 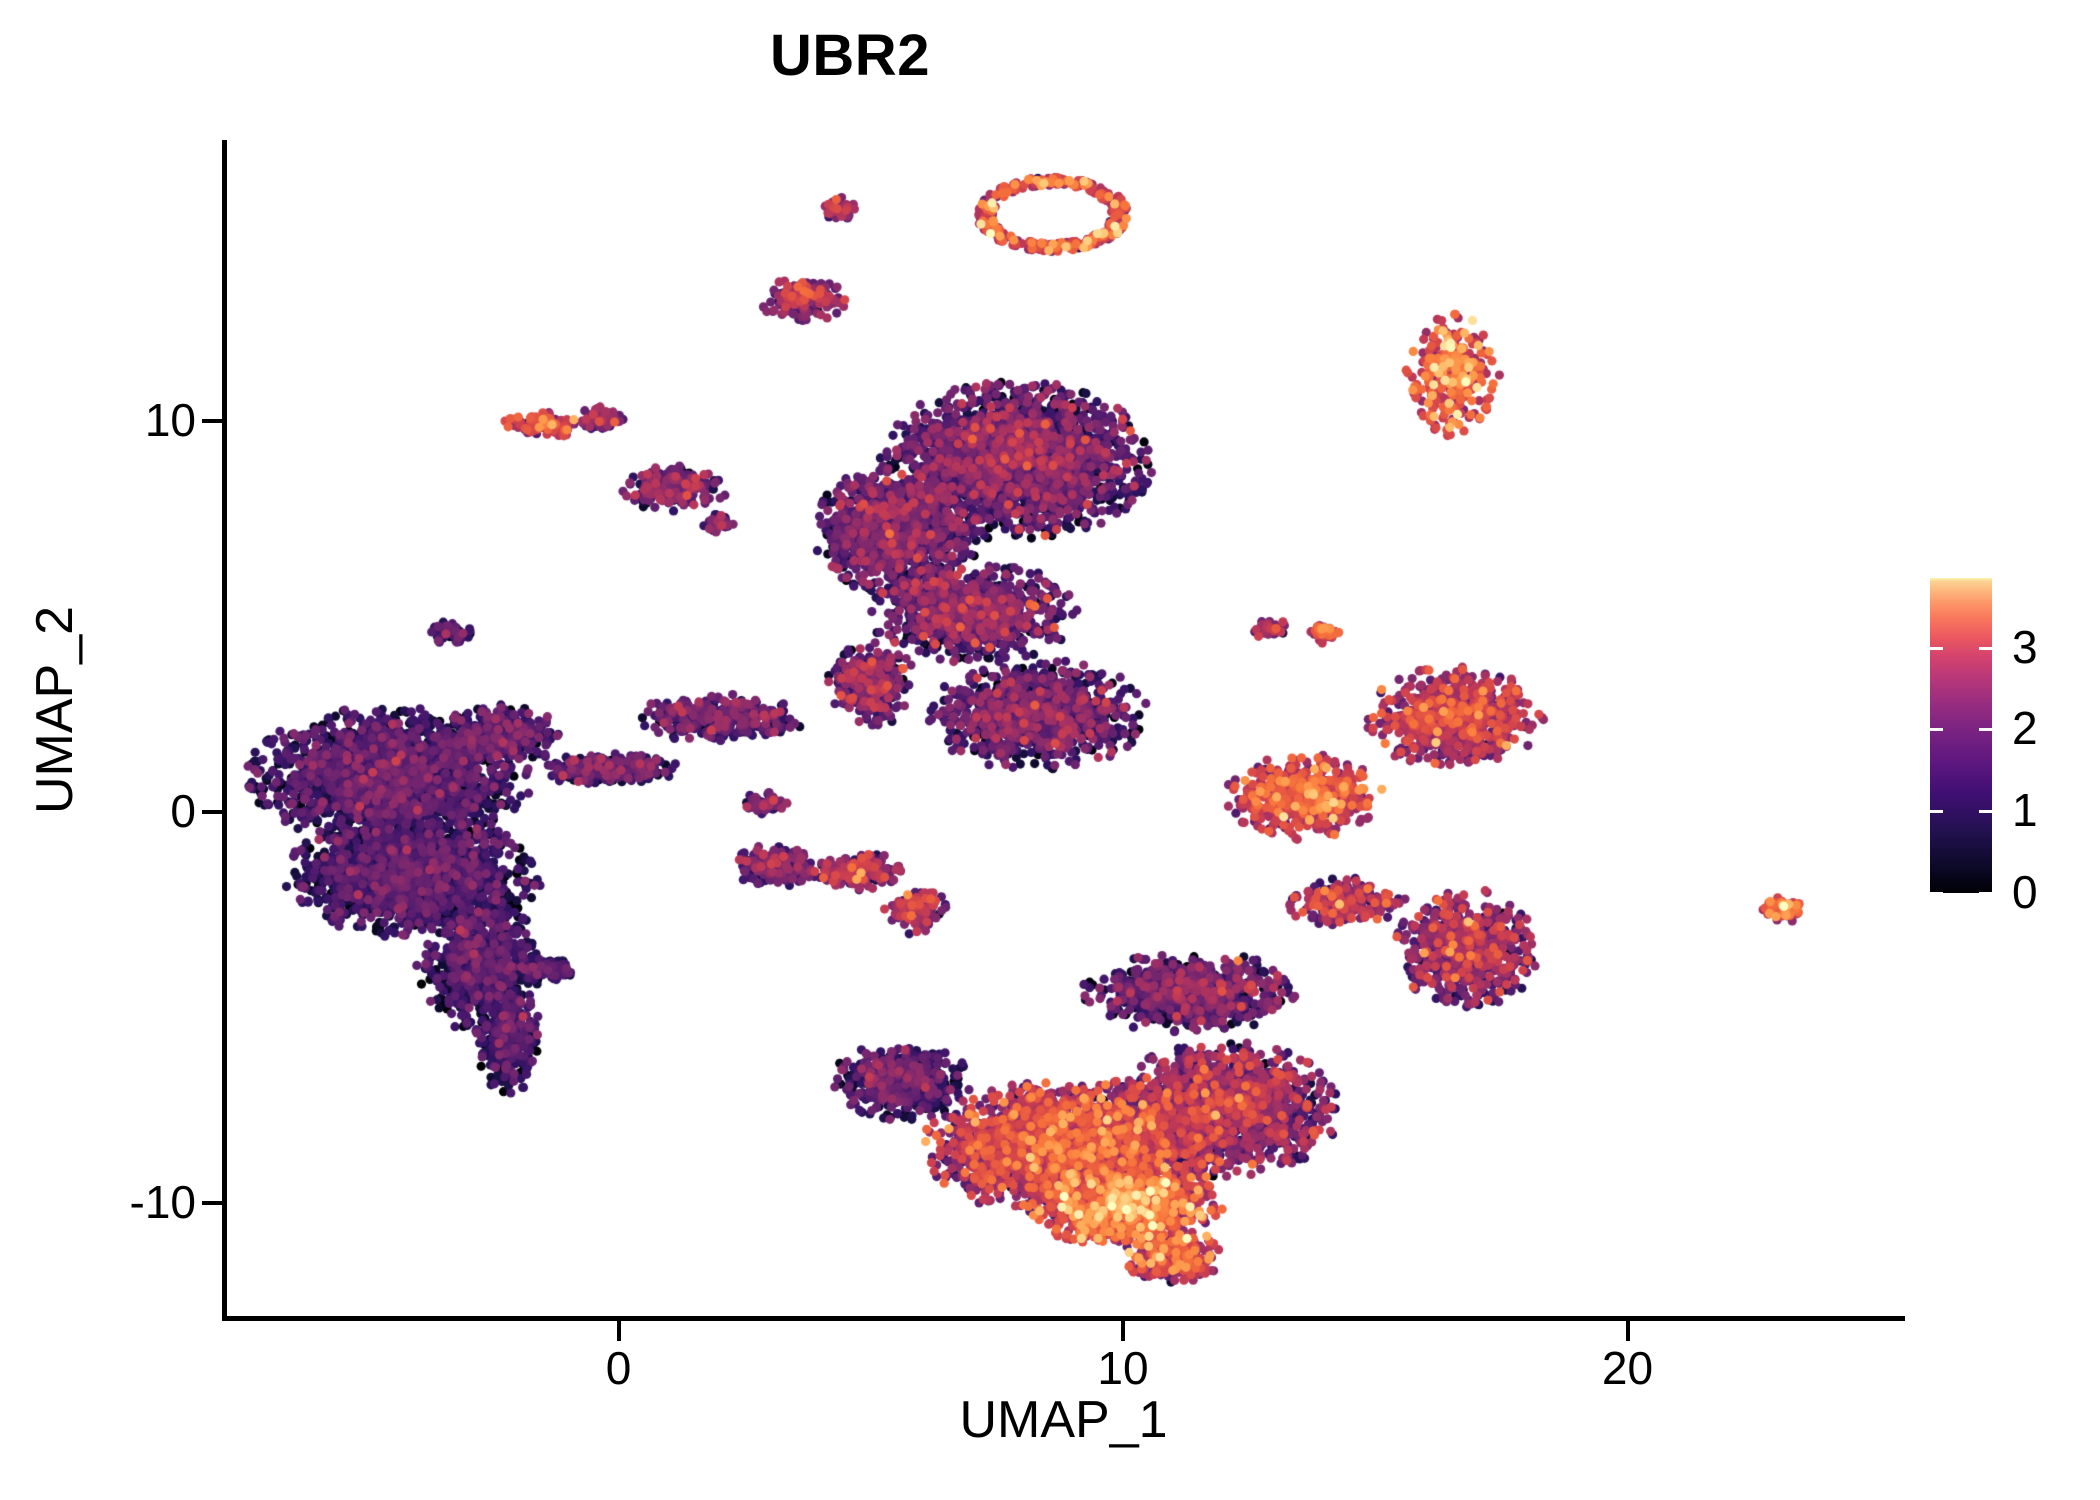 What do you see at coordinates (98, 750) in the screenshot?
I see `y-axis-ticks: -10 0 10` at bounding box center [98, 750].